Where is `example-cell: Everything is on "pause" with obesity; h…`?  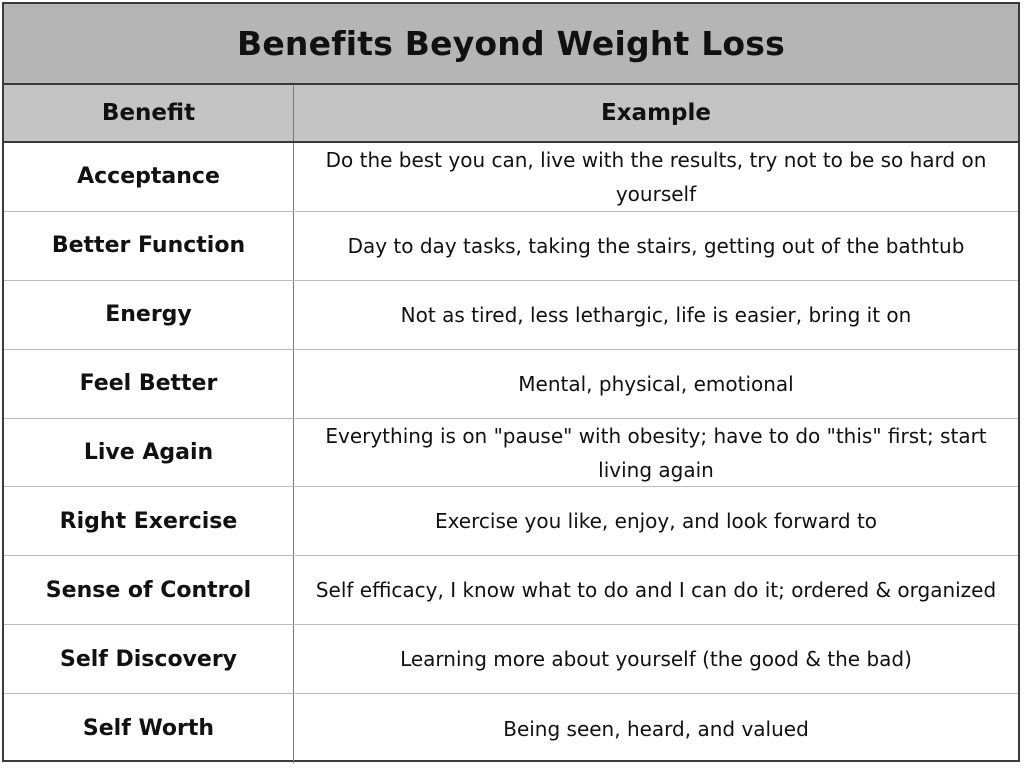 example-cell: Everything is on "pause" with obesity; h… is located at coordinates (656, 452).